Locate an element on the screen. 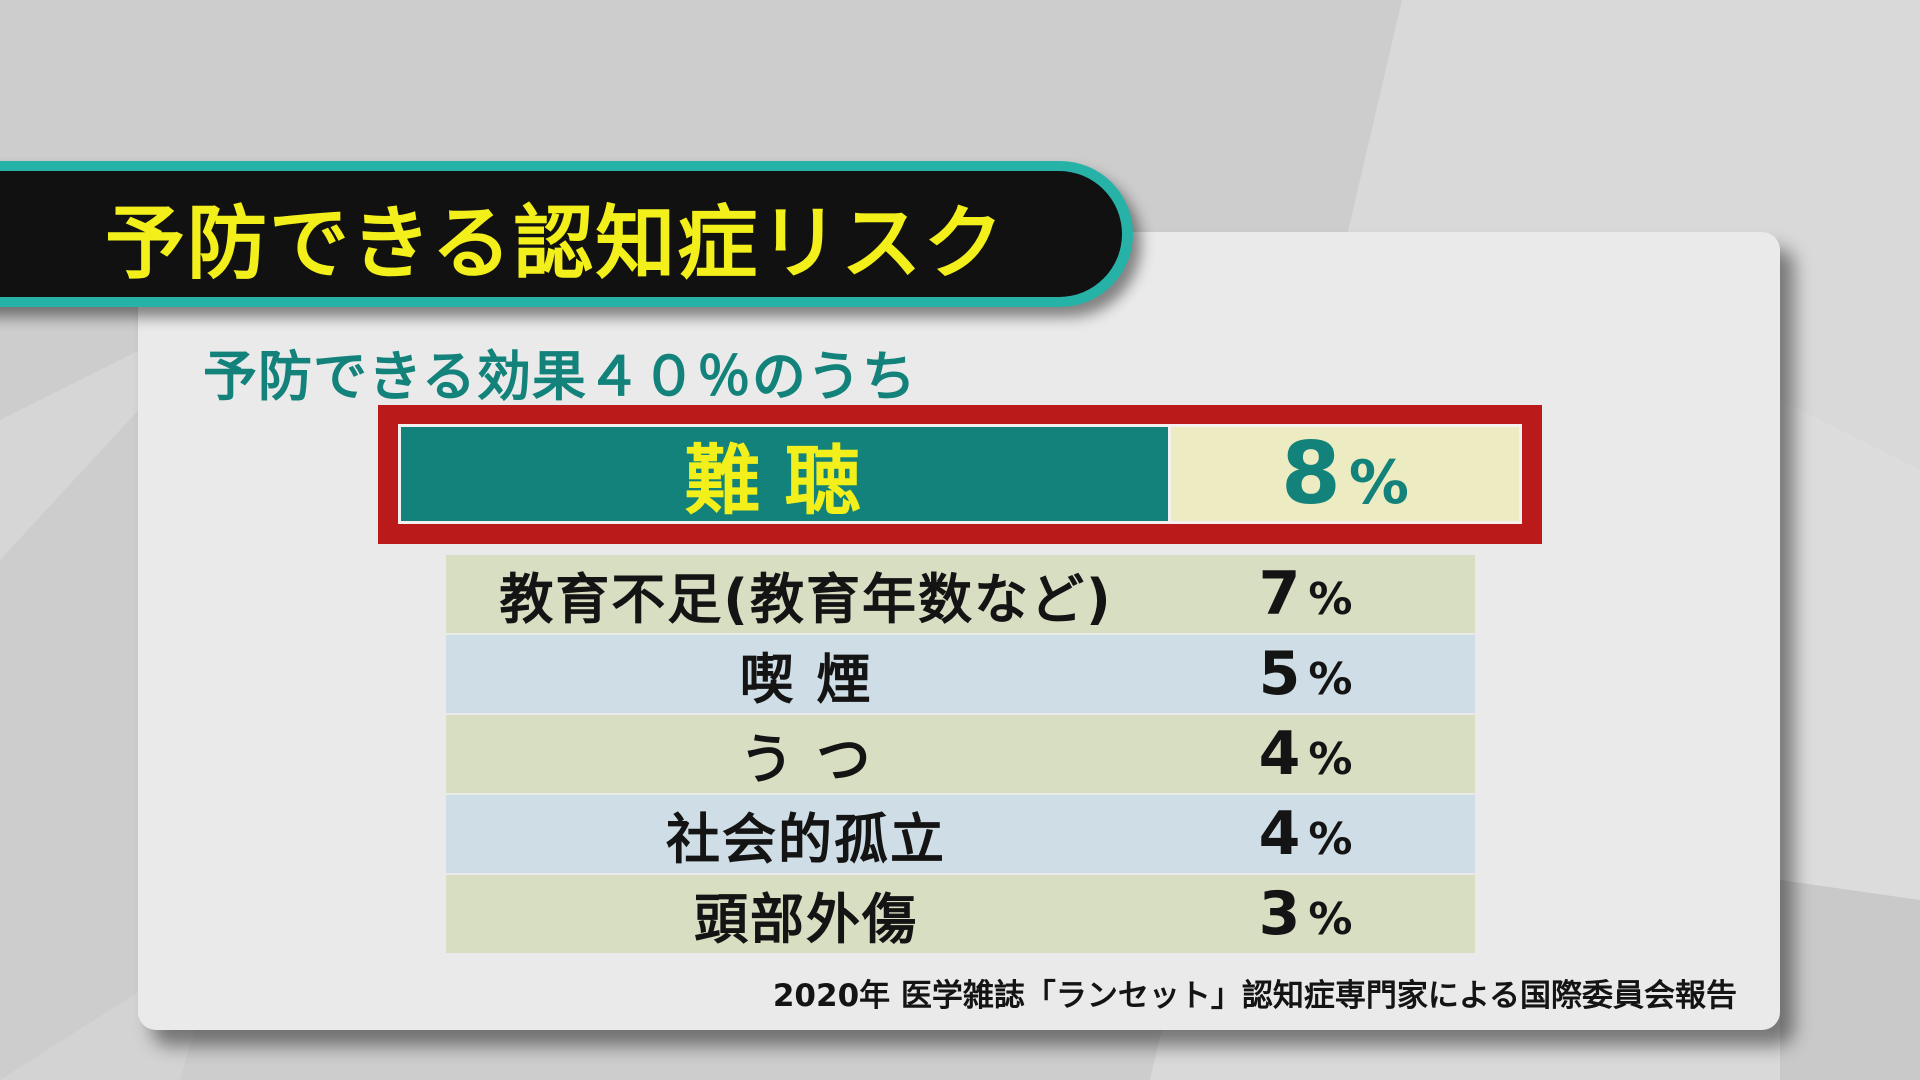 The width and height of the screenshot is (1920, 1080). highlight-box: 難聴 8 % is located at coordinates (960, 474).